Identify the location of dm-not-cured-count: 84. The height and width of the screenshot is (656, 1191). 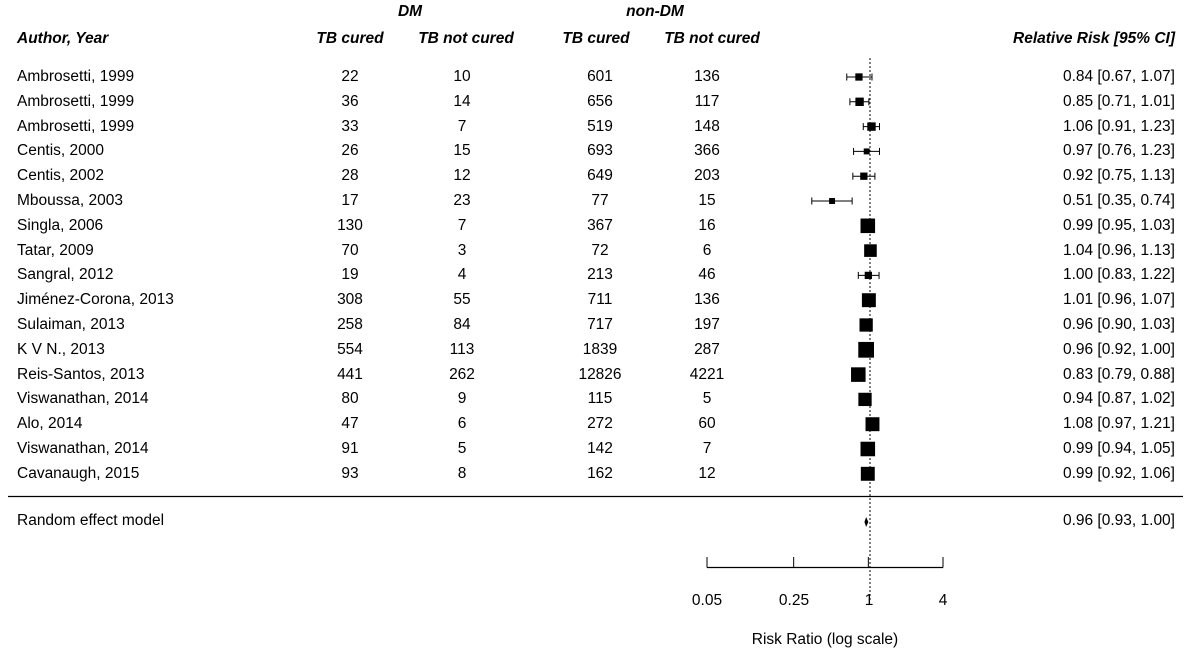
(462, 324).